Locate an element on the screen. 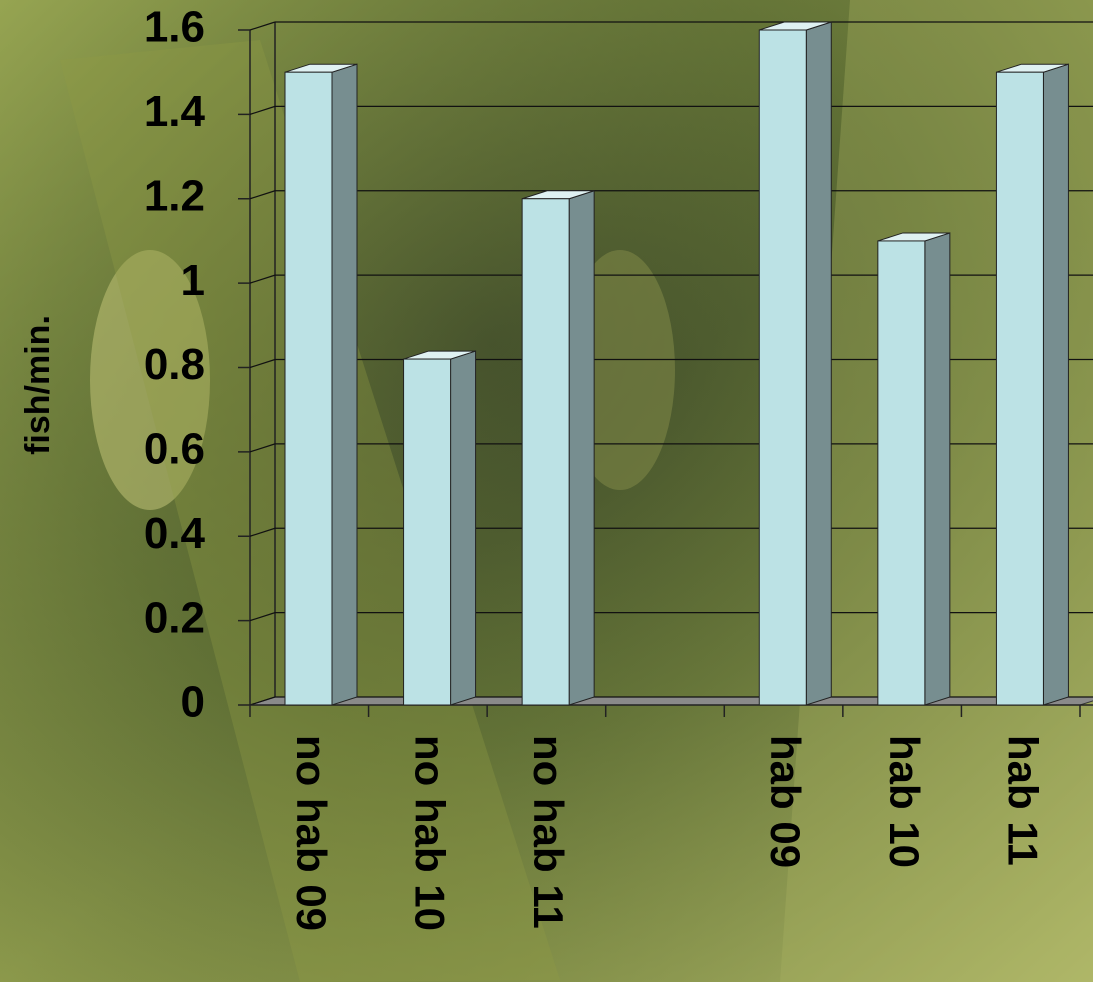 This screenshot has width=1093, height=982. y-tick-label: 1 is located at coordinates (193, 280).